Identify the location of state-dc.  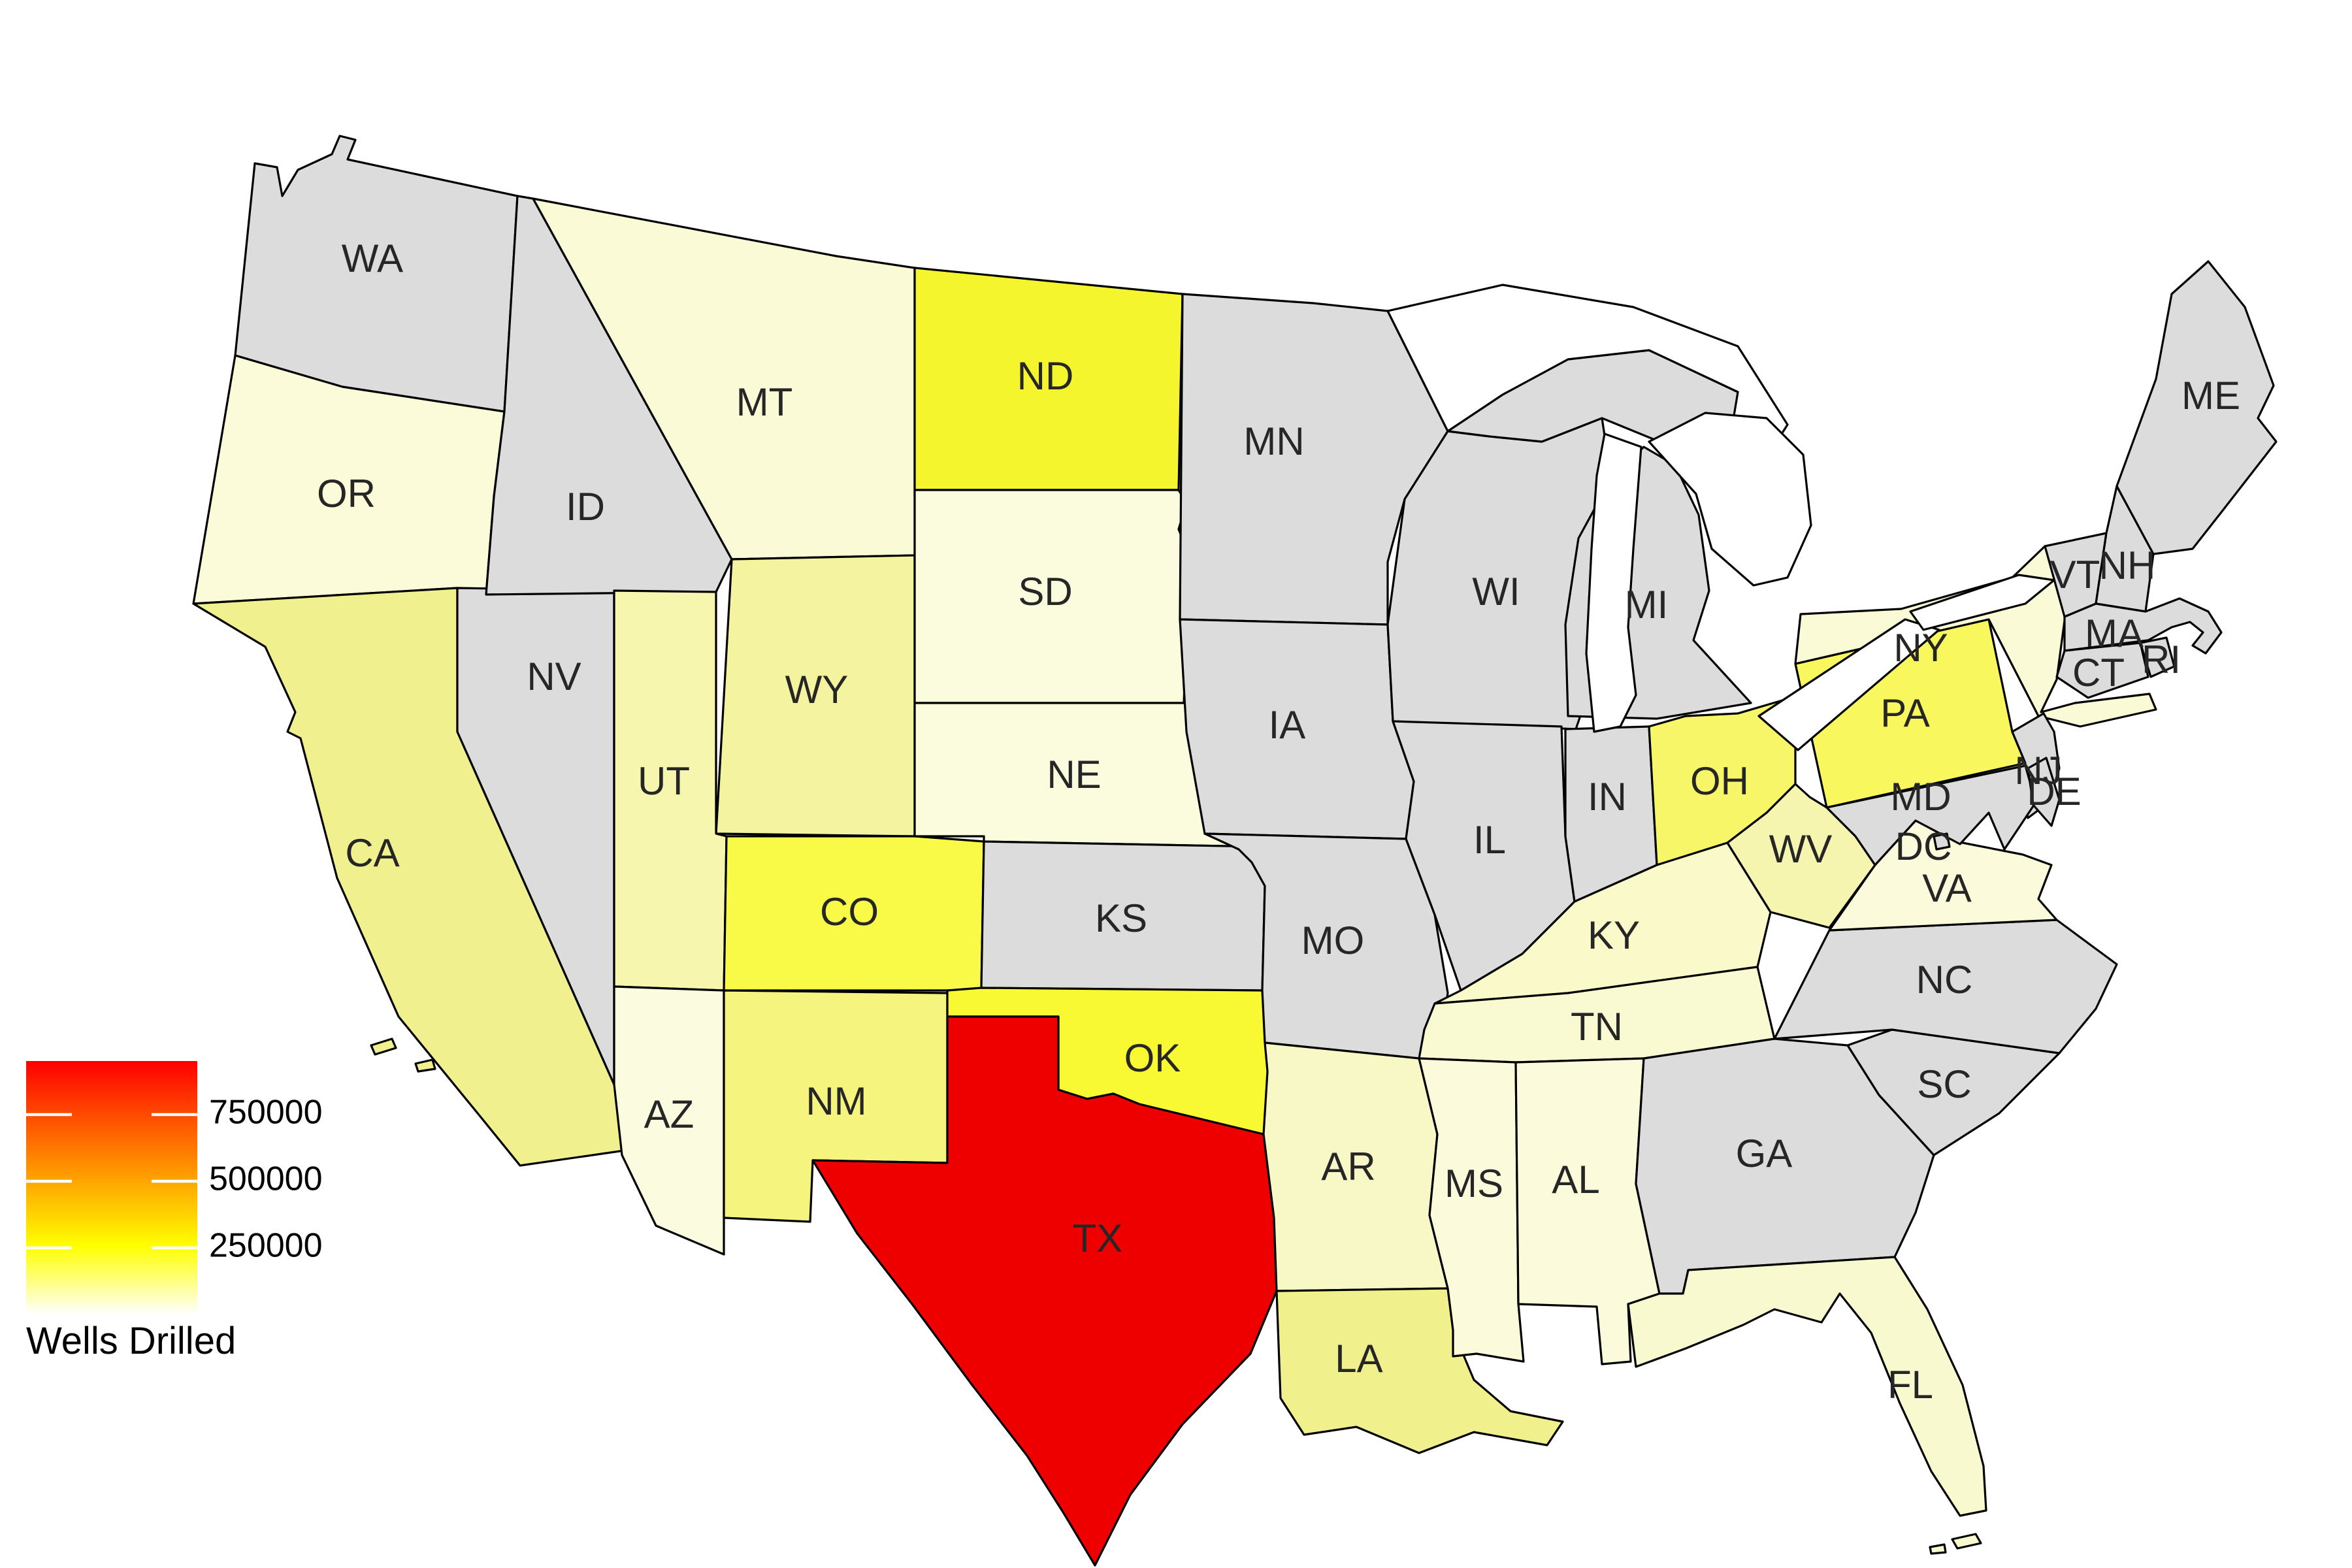
(1942, 841).